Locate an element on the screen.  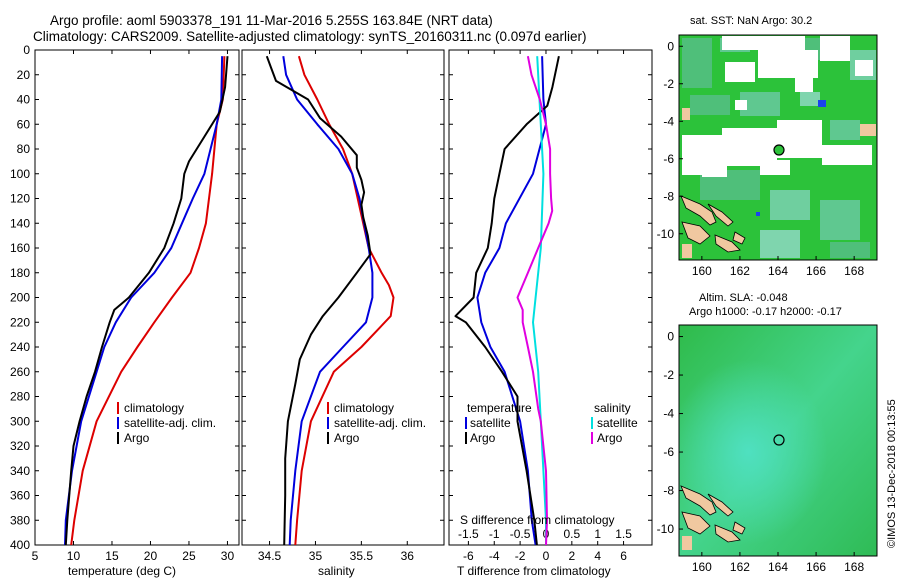
x-tick-label: 35 is located at coordinates (316, 556).